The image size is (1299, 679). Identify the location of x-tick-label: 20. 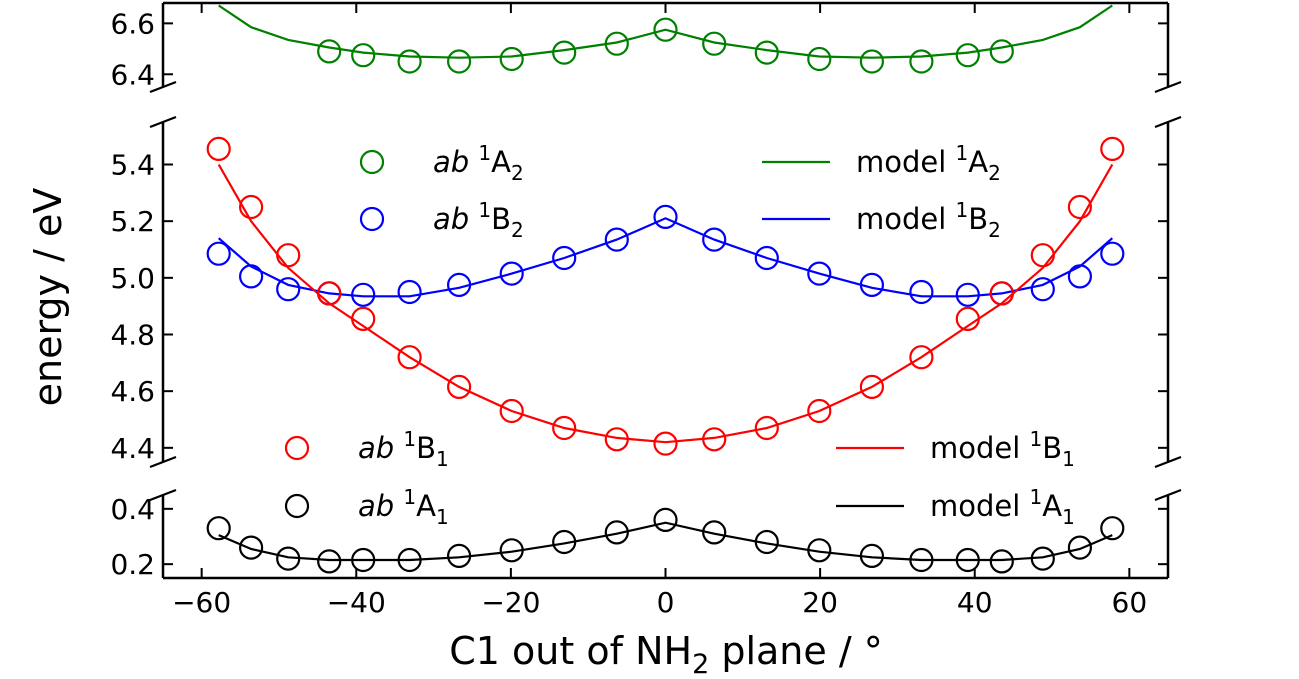
(820, 602).